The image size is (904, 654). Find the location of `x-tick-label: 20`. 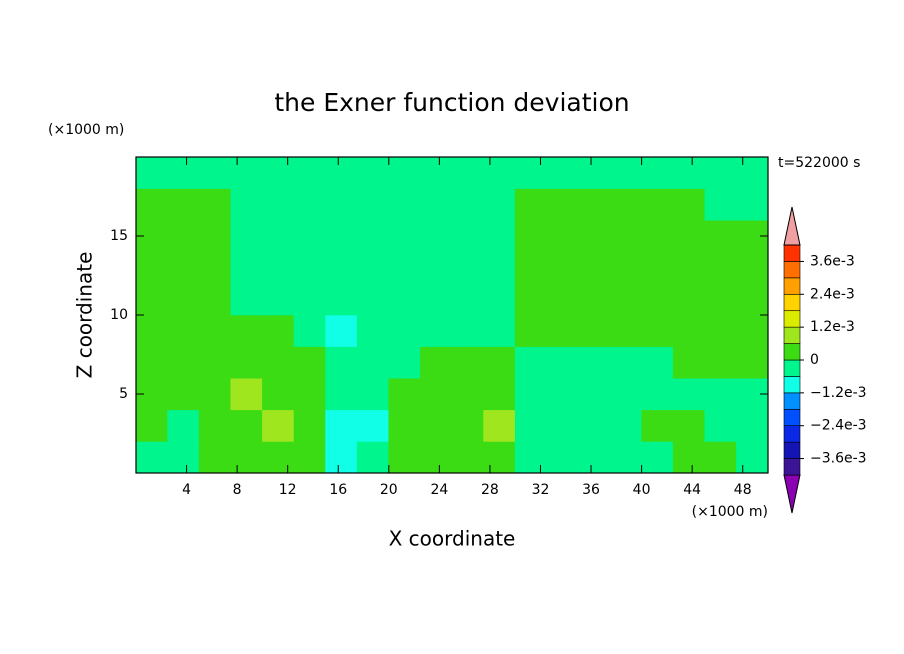

x-tick-label: 20 is located at coordinates (389, 490).